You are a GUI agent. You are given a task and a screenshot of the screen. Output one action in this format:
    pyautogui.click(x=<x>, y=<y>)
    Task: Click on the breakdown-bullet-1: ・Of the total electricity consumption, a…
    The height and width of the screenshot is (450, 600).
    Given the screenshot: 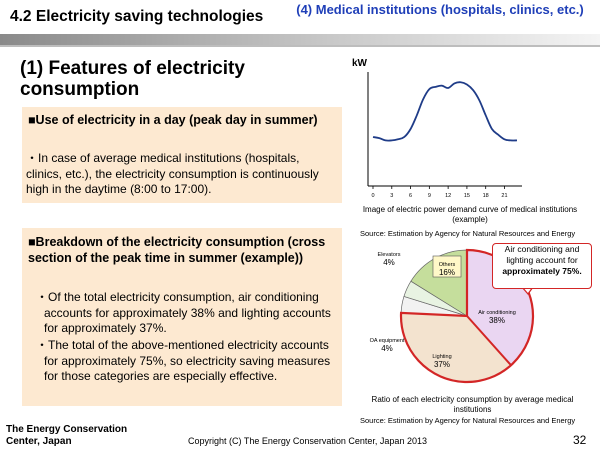 What is the action you would take?
    pyautogui.click(x=183, y=312)
    